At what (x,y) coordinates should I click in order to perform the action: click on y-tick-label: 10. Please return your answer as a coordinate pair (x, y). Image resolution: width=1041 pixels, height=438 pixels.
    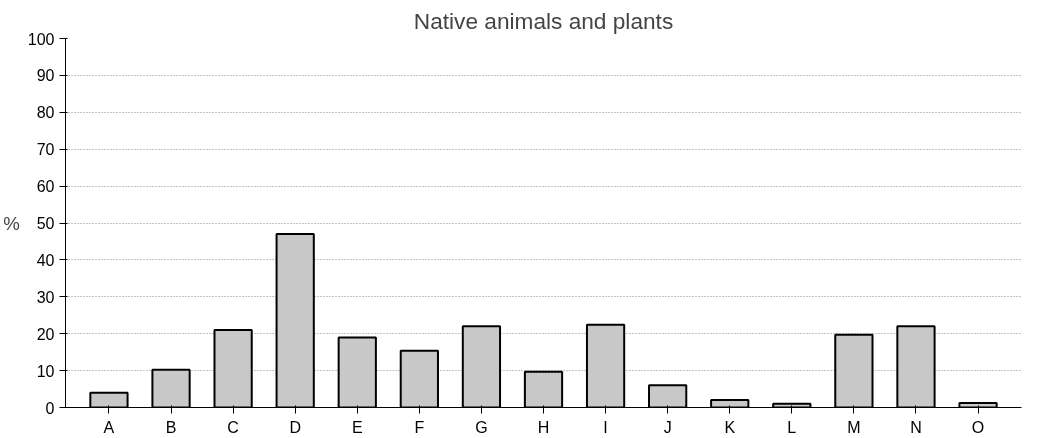
    Looking at the image, I should click on (45, 371).